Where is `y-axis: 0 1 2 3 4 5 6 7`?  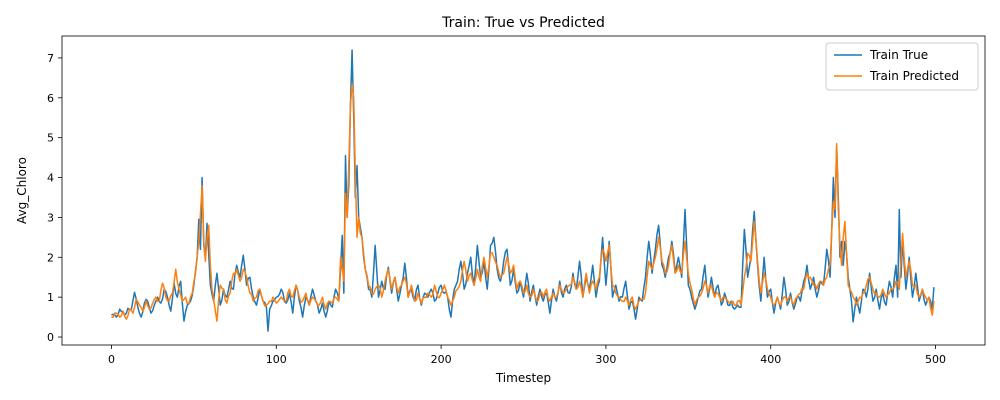
y-axis: 0 1 2 3 4 5 6 7 is located at coordinates (54, 198).